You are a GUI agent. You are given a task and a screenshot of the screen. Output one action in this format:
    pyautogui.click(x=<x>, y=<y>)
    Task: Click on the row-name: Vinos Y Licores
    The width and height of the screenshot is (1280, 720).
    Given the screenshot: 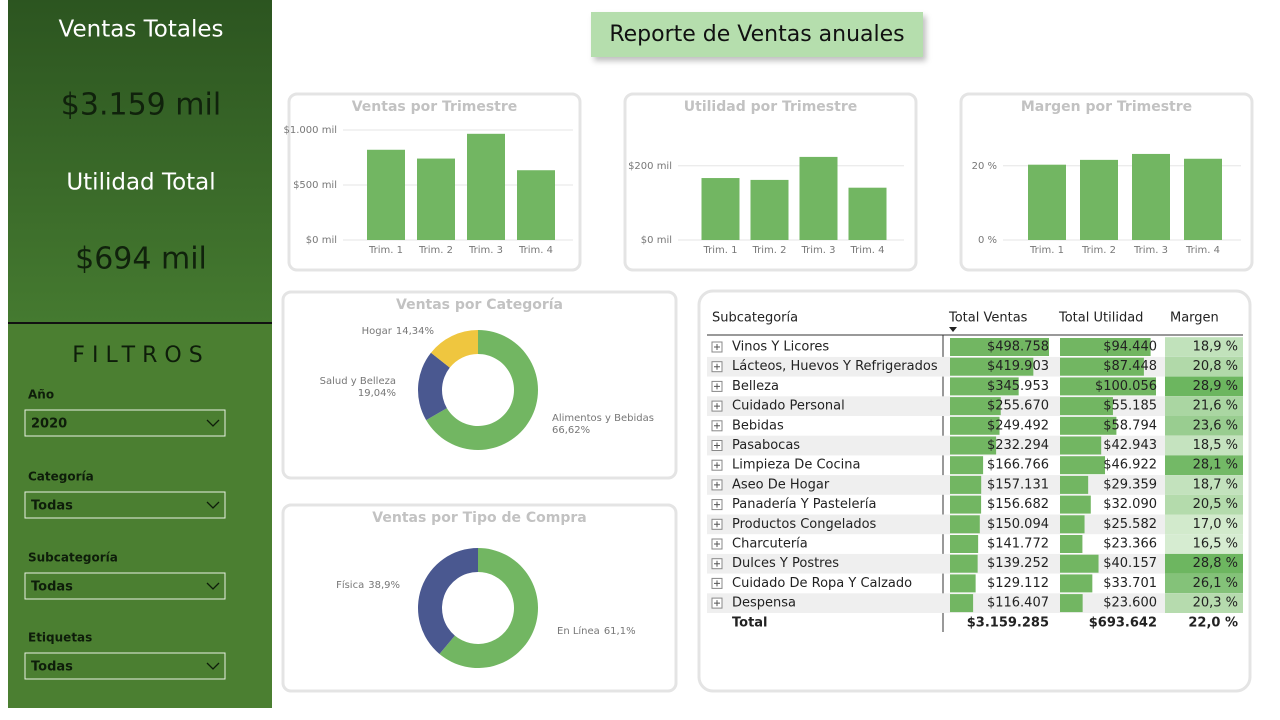 What is the action you would take?
    pyautogui.click(x=780, y=347)
    